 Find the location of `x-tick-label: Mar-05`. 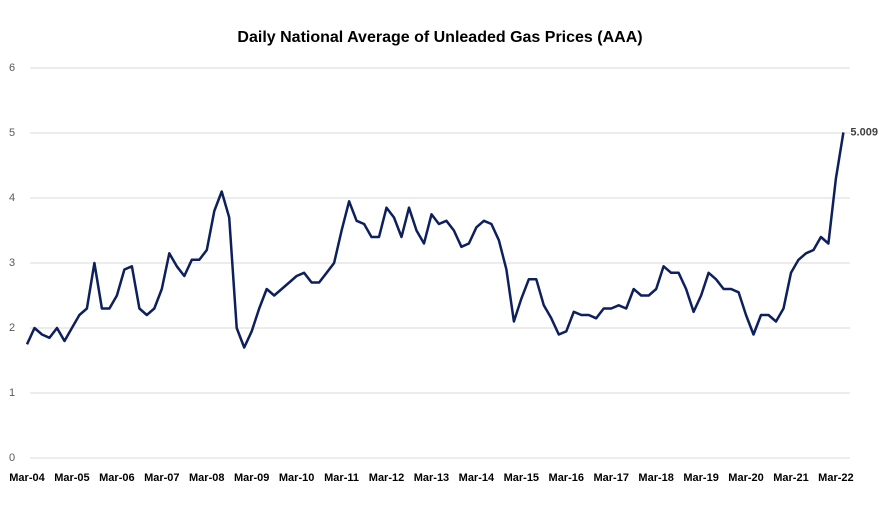

x-tick-label: Mar-05 is located at coordinates (71, 478).